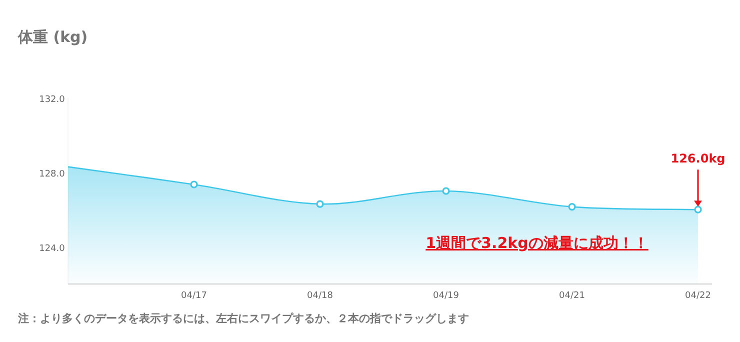  I want to click on x-tick-label: 04/17, so click(194, 296).